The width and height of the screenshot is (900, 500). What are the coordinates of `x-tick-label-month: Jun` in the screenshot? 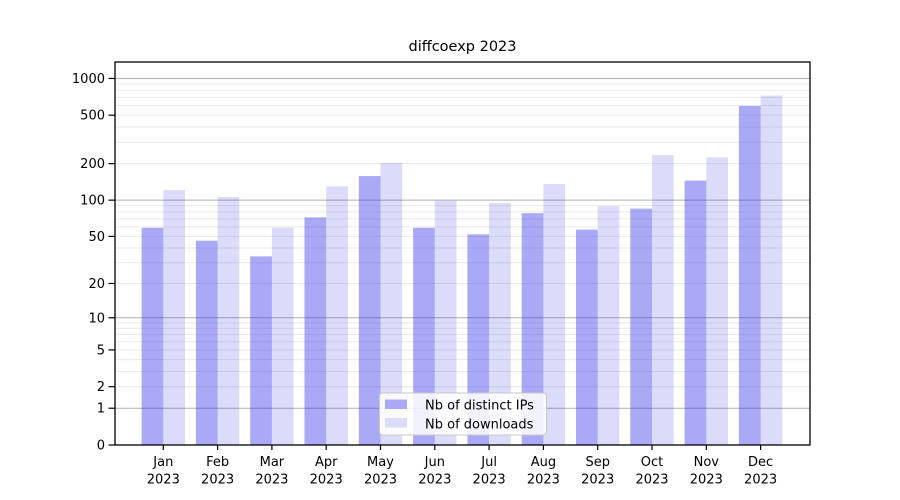 It's located at (434, 462).